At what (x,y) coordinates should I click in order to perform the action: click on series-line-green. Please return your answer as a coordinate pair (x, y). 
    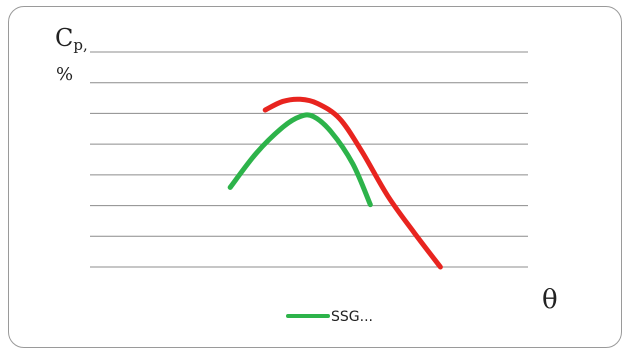
    Looking at the image, I should click on (300, 160).